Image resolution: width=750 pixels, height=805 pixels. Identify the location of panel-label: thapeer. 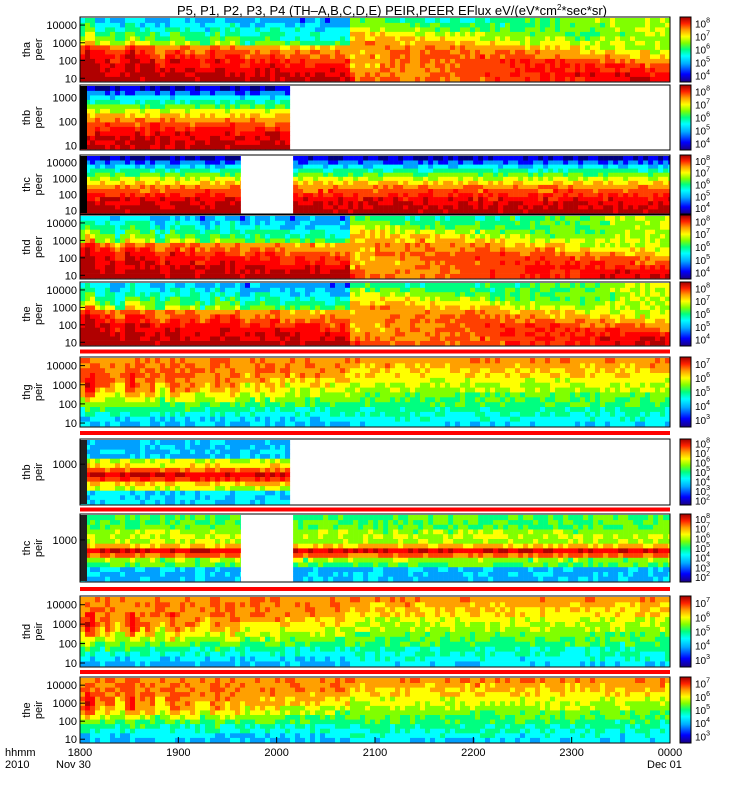
(33, 49).